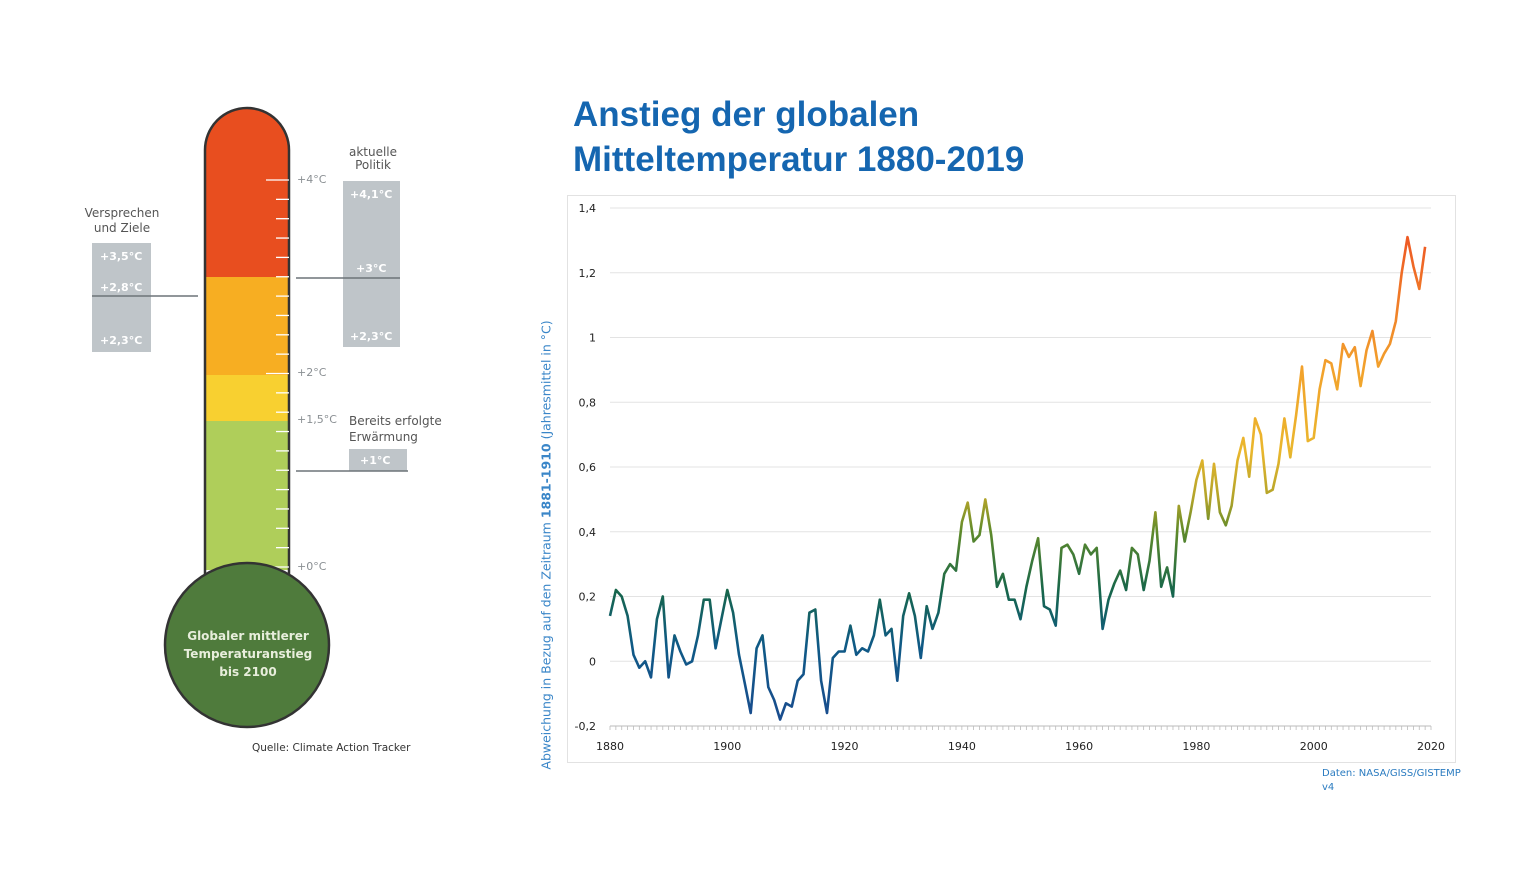  What do you see at coordinates (588, 532) in the screenshot?
I see `y-tick-label: 0,4` at bounding box center [588, 532].